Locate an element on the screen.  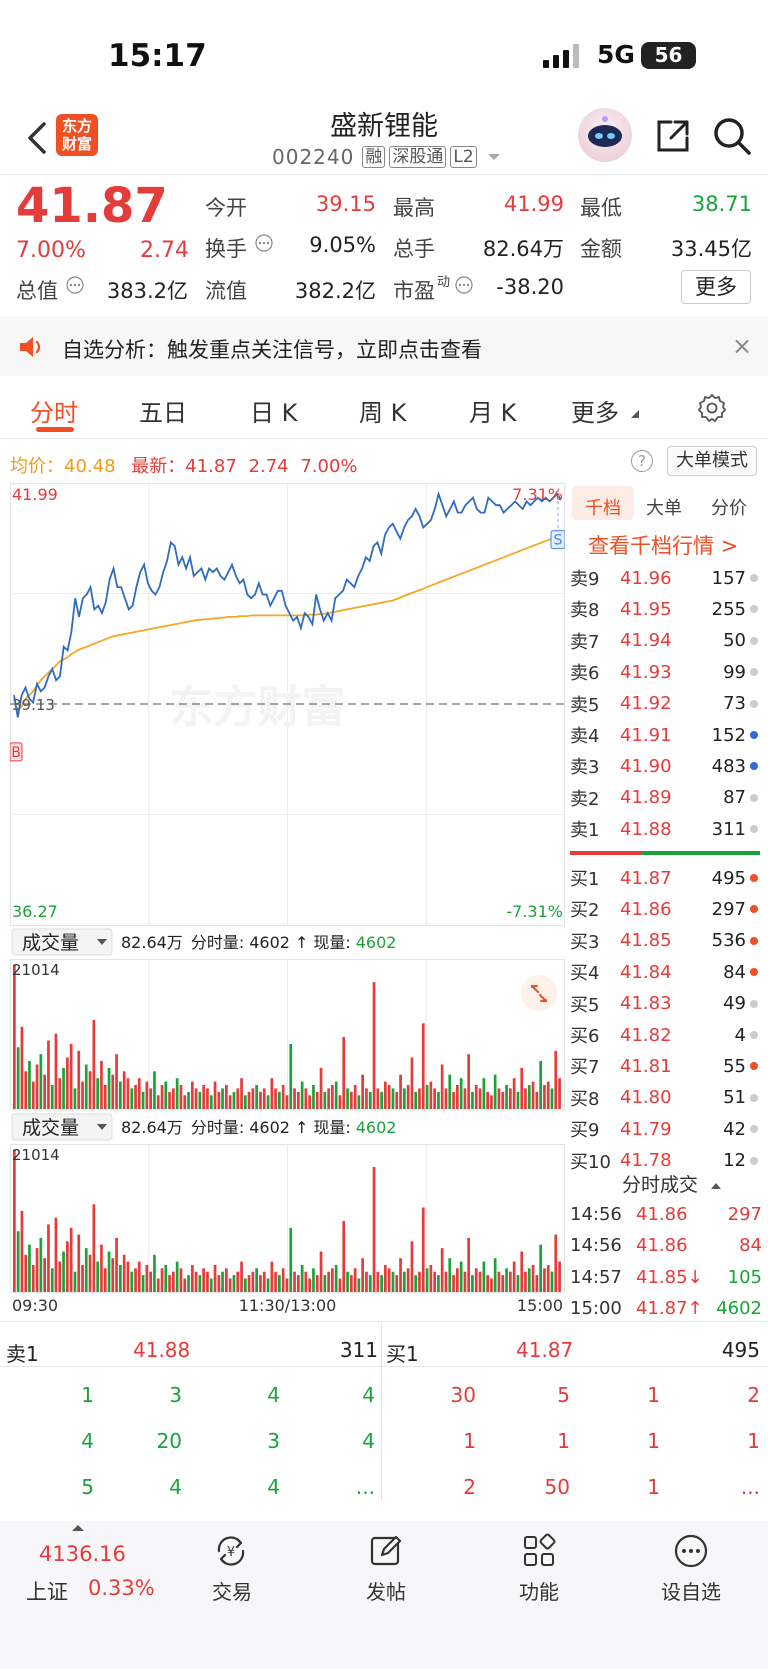
index-name: 上证 is located at coordinates (47, 1592).